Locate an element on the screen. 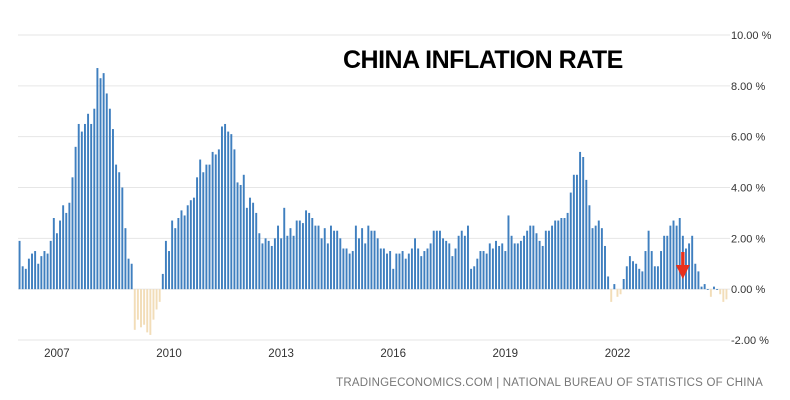 The image size is (790, 400). y-tick-label: -2.00 % is located at coordinates (750, 341).